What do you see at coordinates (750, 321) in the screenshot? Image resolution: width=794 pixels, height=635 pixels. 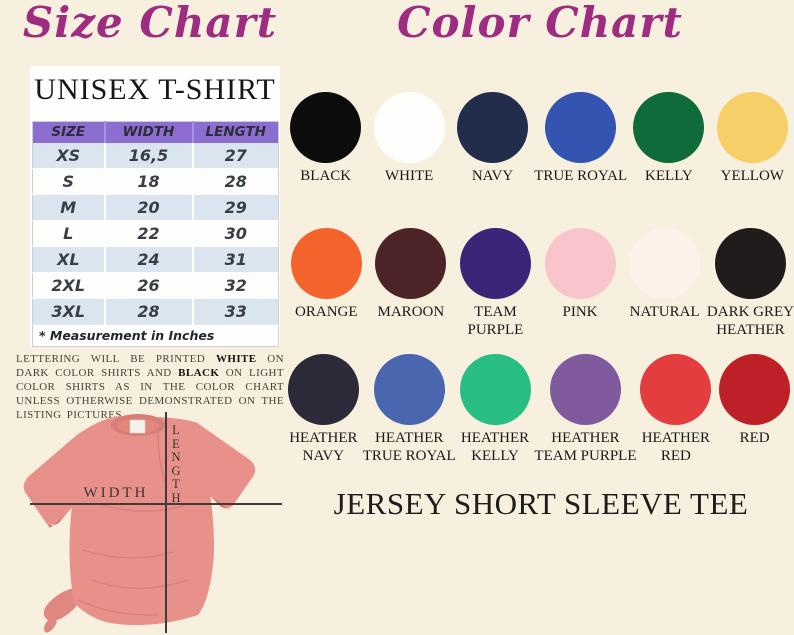 I see `color-swatch-label: DARK GREY HEATHER` at bounding box center [750, 321].